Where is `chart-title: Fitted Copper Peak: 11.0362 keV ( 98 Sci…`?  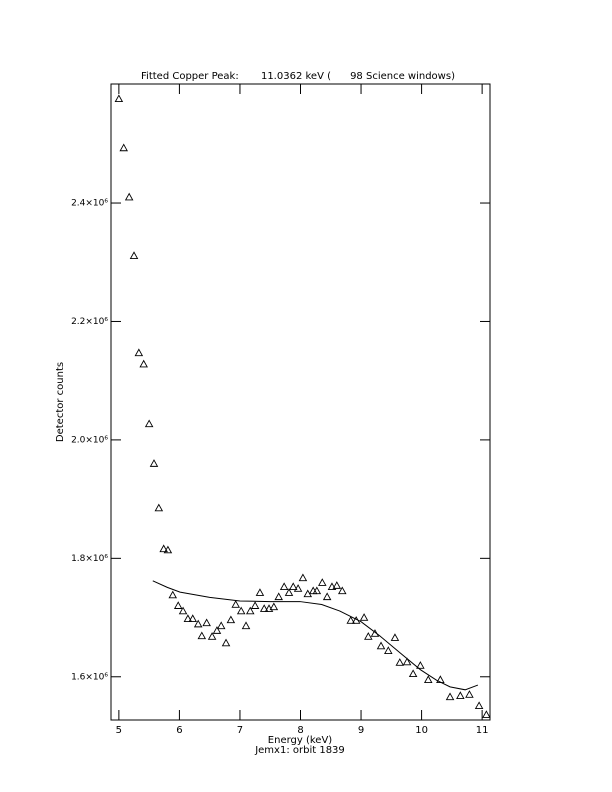 chart-title: Fitted Copper Peak: 11.0362 keV ( 98 Sci… is located at coordinates (298, 76).